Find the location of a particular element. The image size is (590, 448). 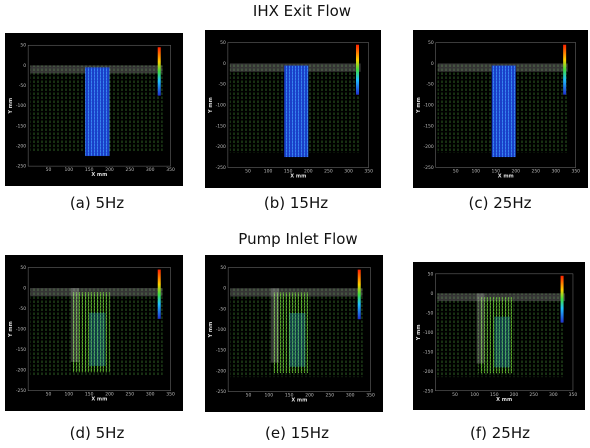

section-title: IHX Exit Flow is located at coordinates (302, 11).